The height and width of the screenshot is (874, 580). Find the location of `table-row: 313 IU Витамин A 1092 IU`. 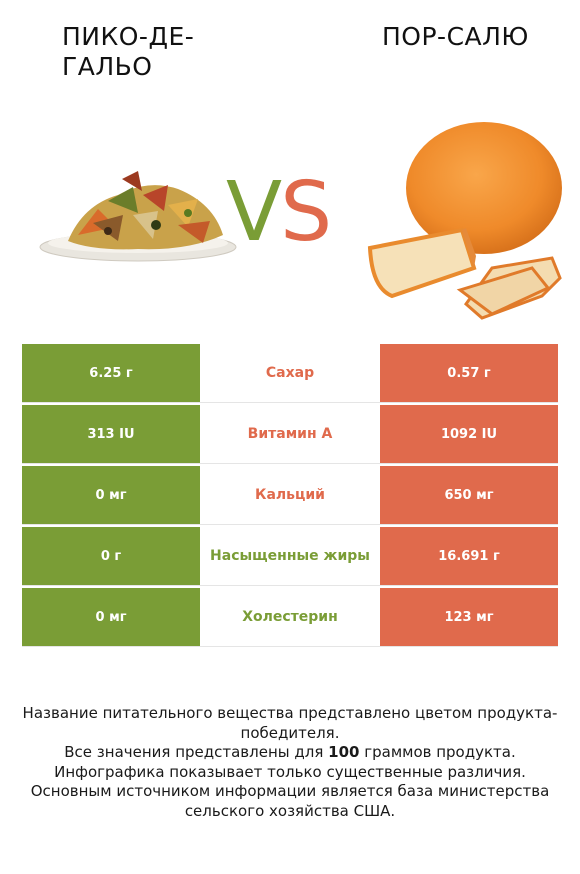

table-row: 313 IU Витамин A 1092 IU is located at coordinates (290, 434).